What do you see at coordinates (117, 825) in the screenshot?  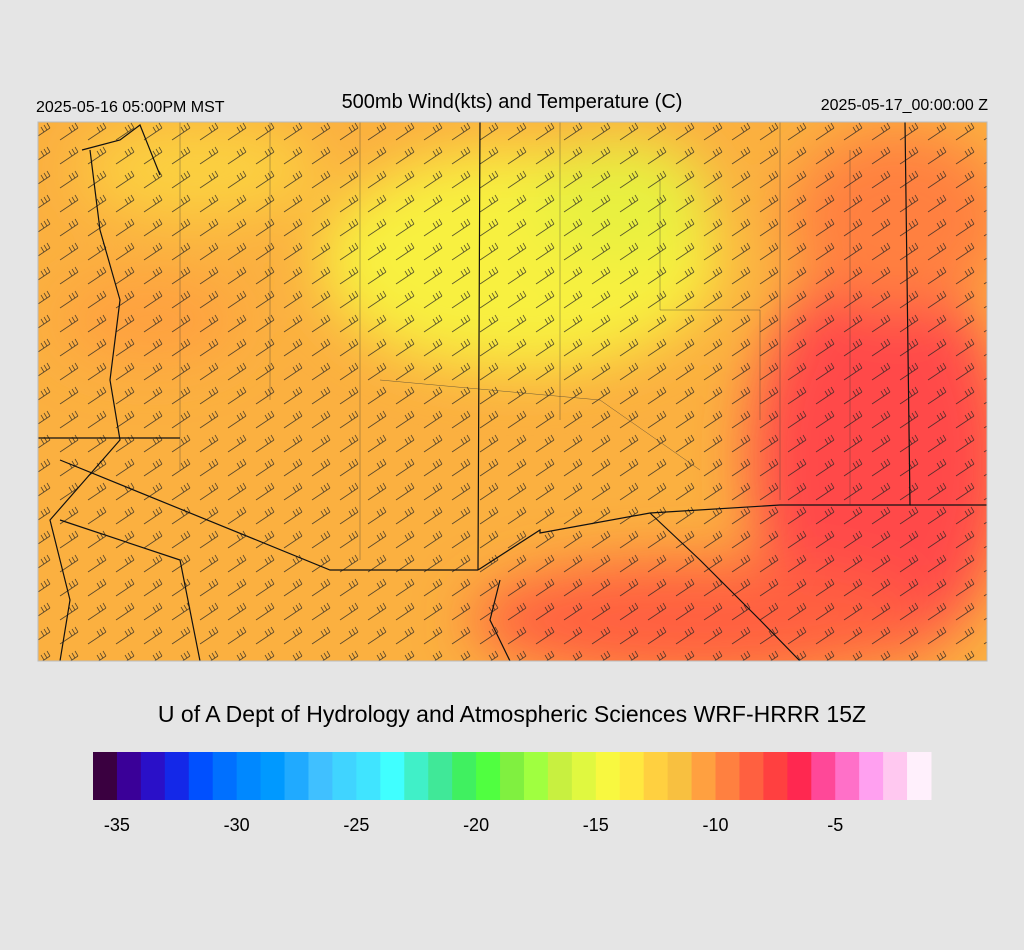 I see `colorbar-tick-label: -35` at bounding box center [117, 825].